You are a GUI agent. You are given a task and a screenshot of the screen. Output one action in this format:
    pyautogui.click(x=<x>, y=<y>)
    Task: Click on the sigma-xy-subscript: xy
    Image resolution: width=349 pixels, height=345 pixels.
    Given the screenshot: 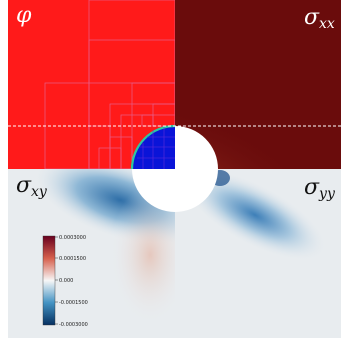 What is the action you would take?
    pyautogui.click(x=39, y=192)
    